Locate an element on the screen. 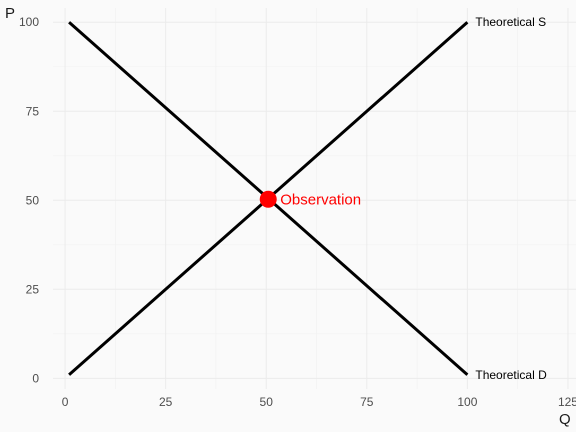 The height and width of the screenshot is (432, 576). theoretical-s-label: Theoretical S is located at coordinates (510, 22).